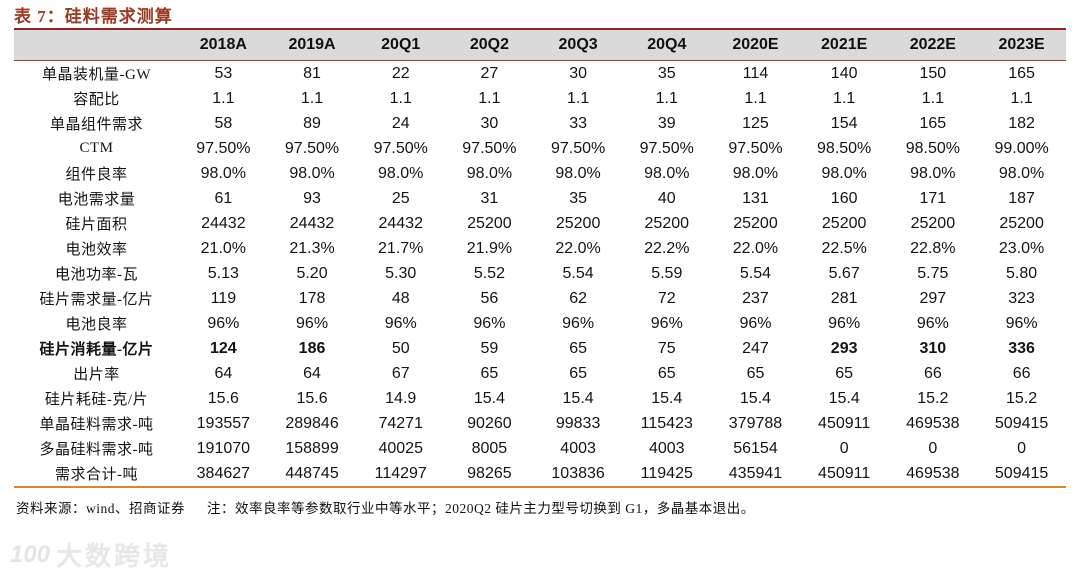  I want to click on table-cell: 182, so click(1021, 123).